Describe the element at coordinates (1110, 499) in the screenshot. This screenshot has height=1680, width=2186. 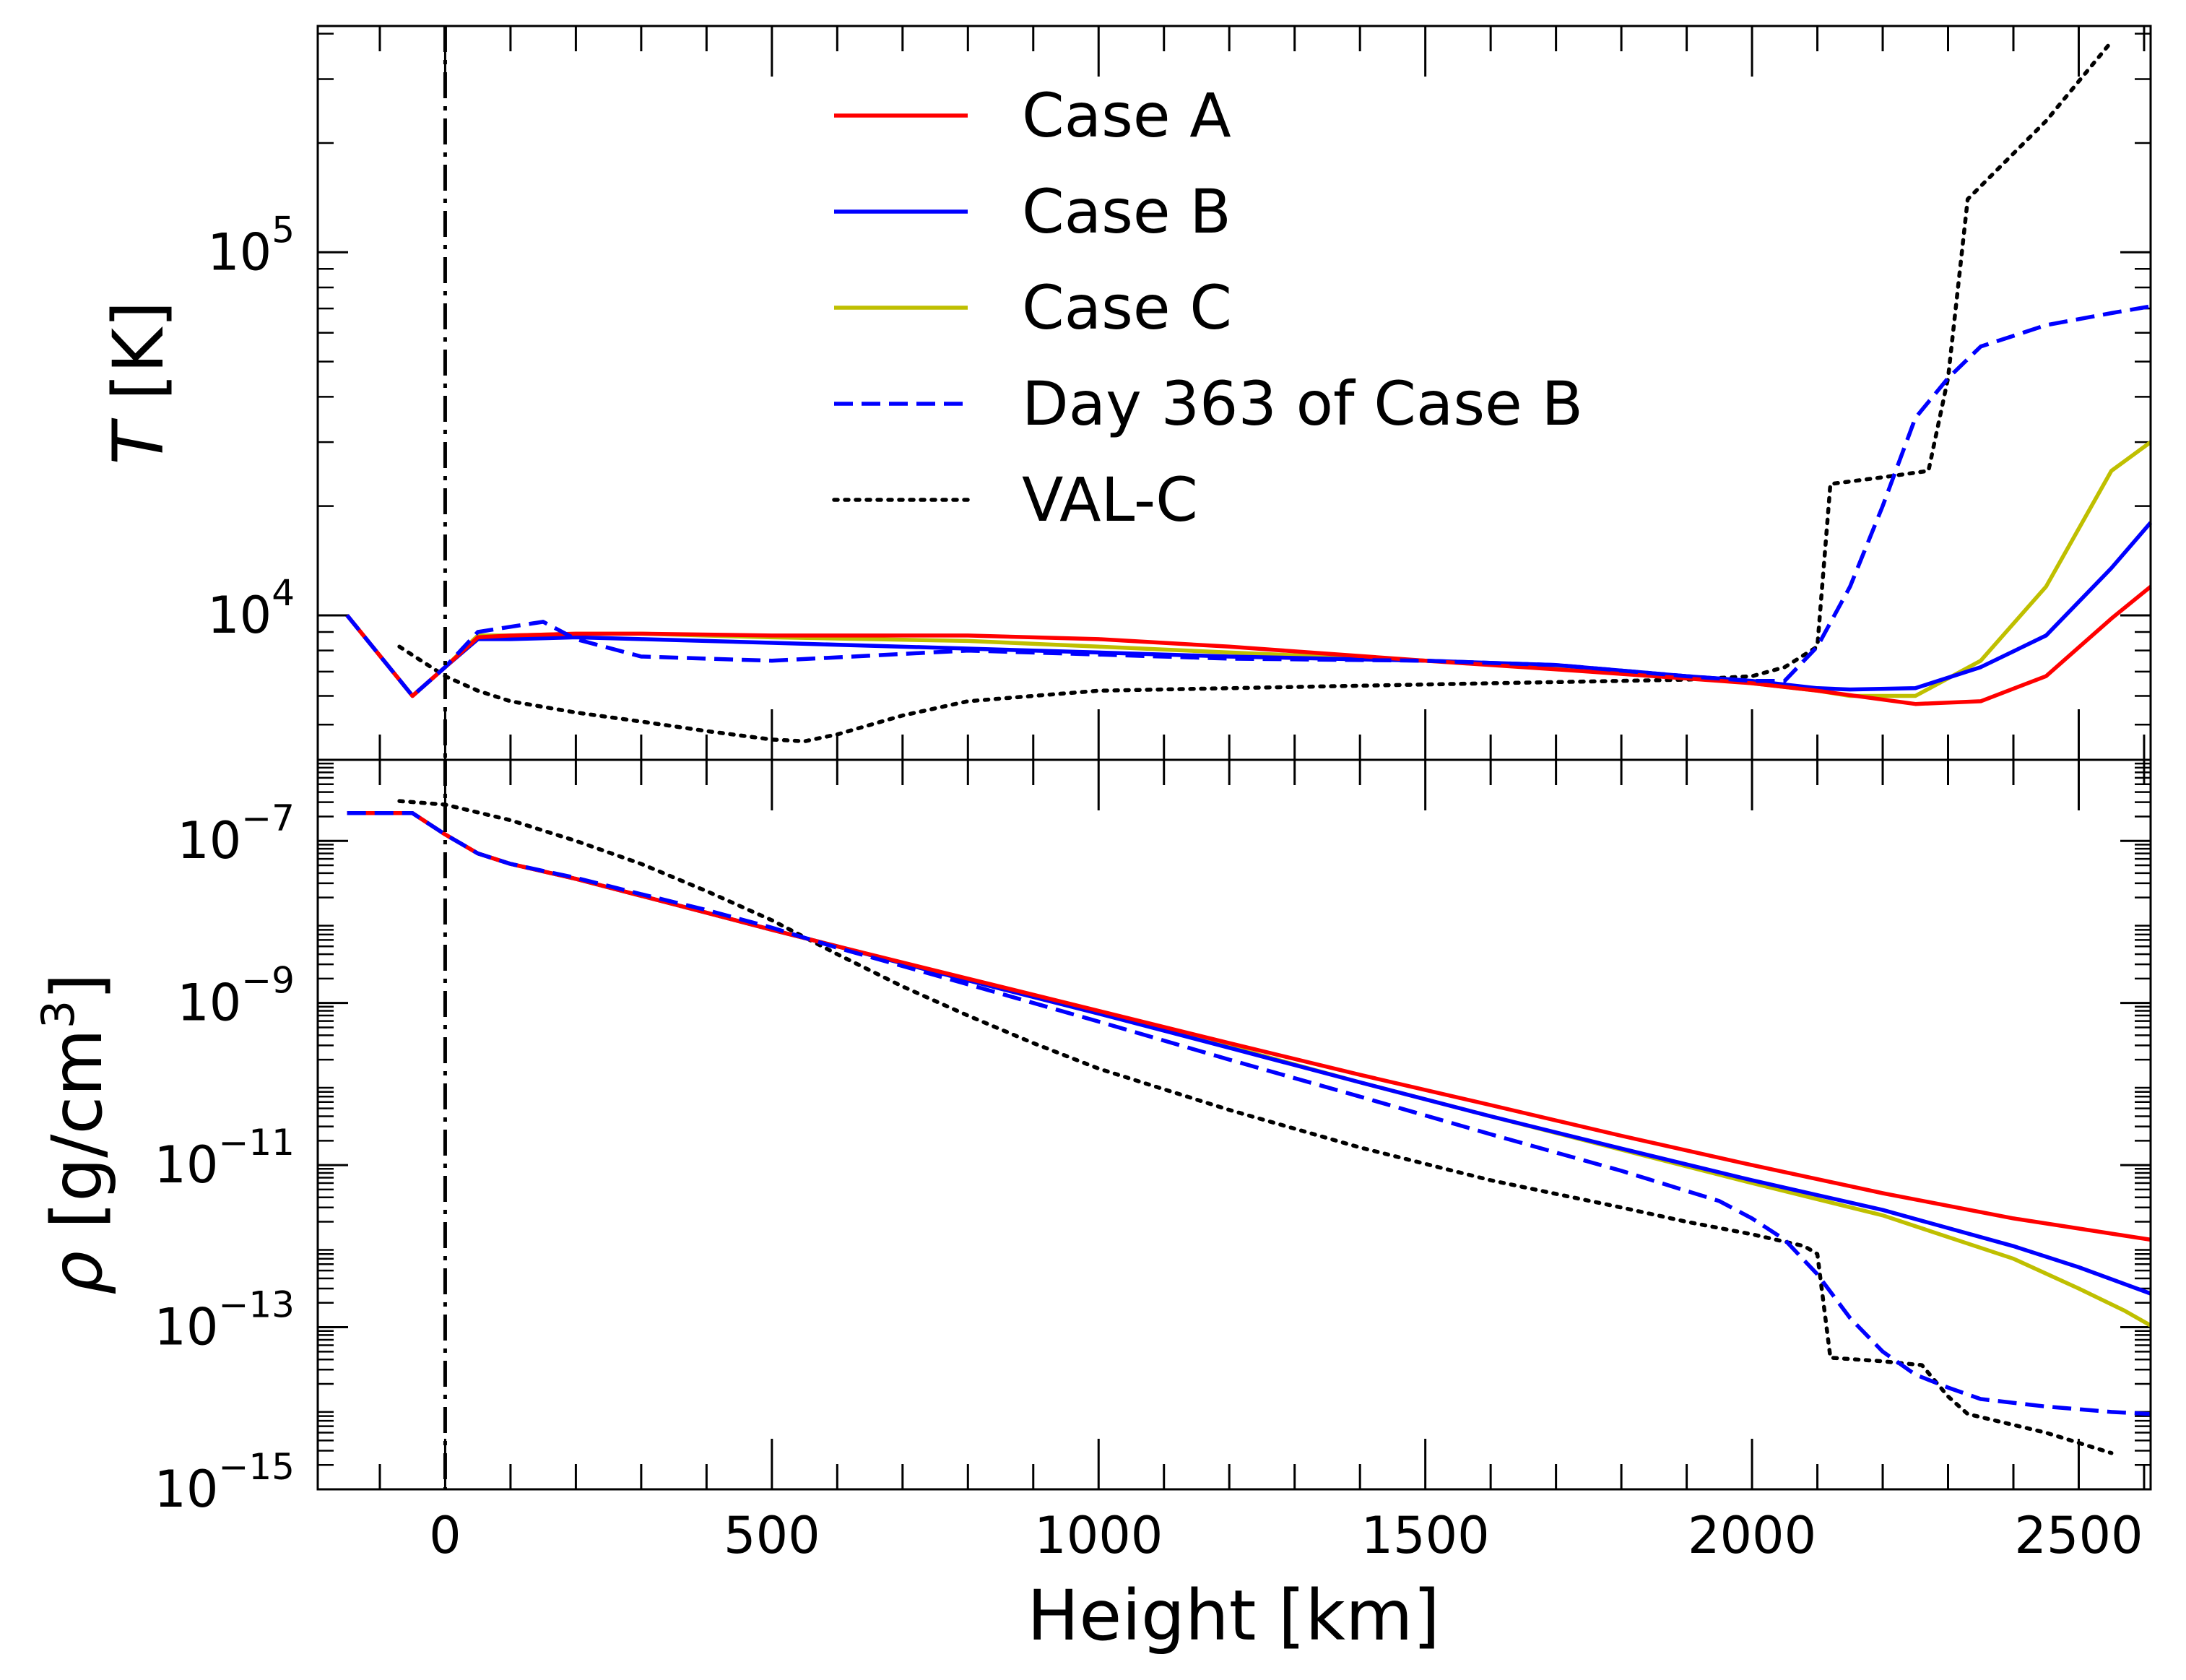
I see `legend-label: VAL-C` at that location.